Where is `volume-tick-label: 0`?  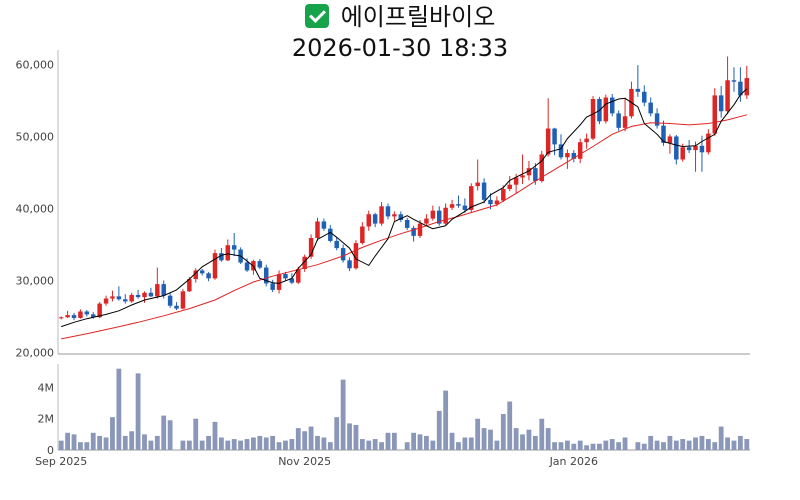
volume-tick-label: 0 is located at coordinates (50, 450).